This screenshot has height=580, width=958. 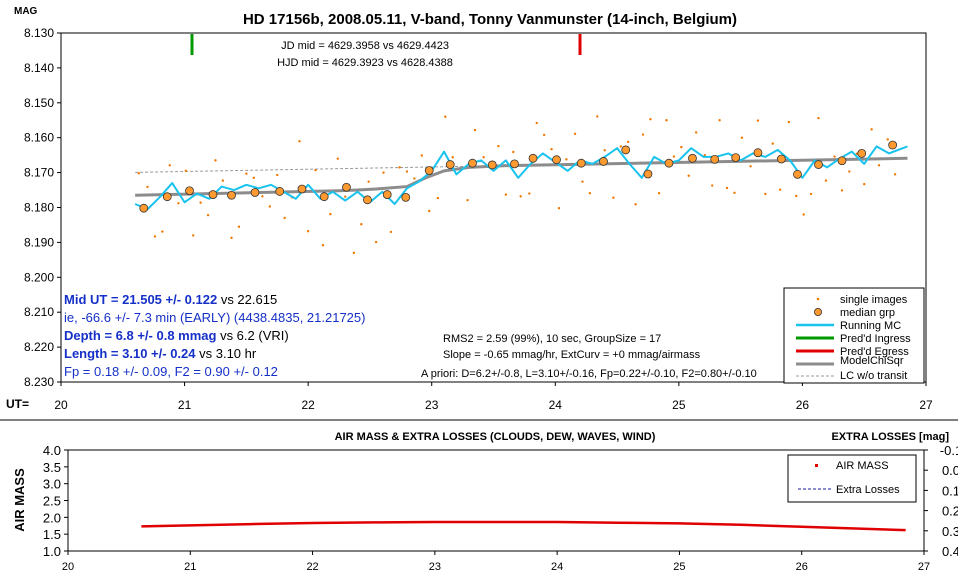 What do you see at coordinates (312, 567) in the screenshot?
I see `bottom-x-tick-label: 22` at bounding box center [312, 567].